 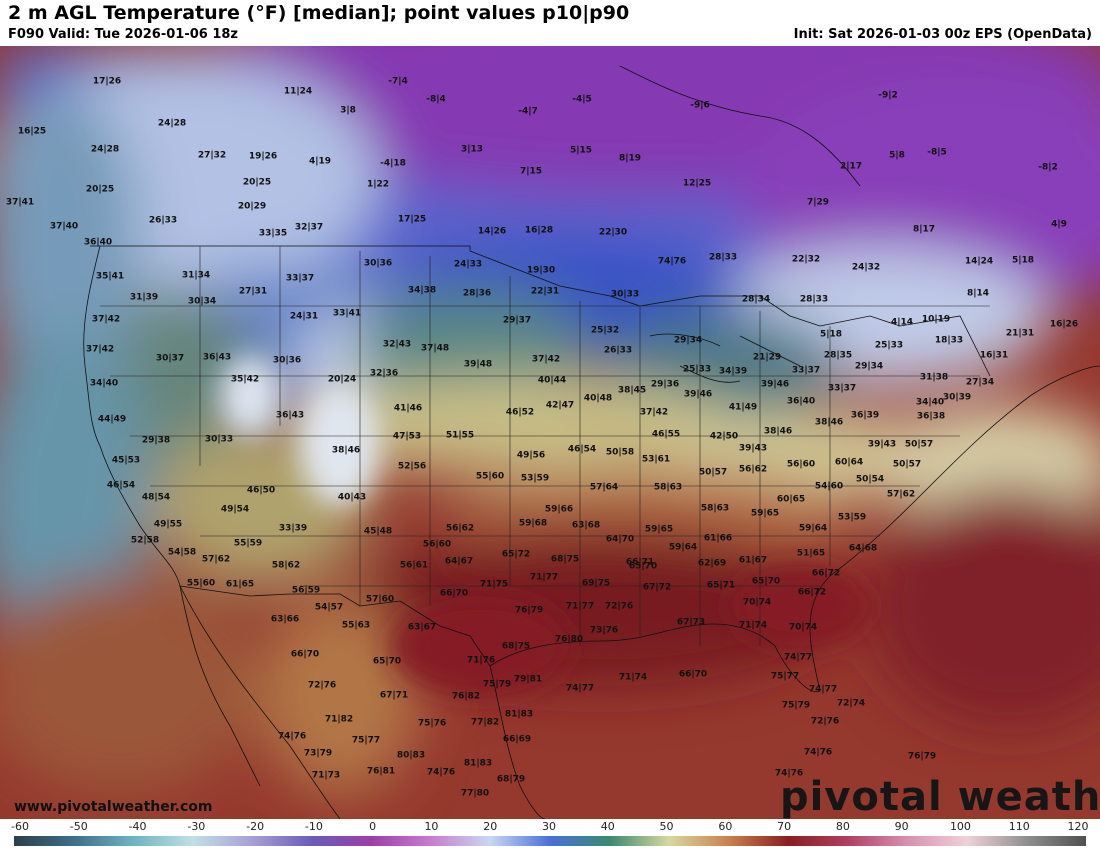 What do you see at coordinates (806, 259) in the screenshot?
I see `point-value: 22|32` at bounding box center [806, 259].